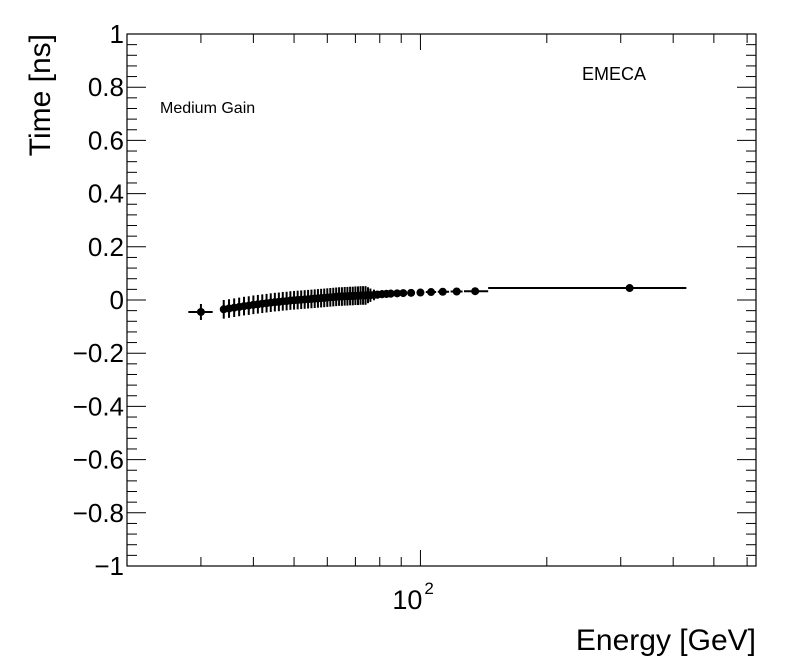 The width and height of the screenshot is (796, 672). I want to click on data-points, so click(437, 302).